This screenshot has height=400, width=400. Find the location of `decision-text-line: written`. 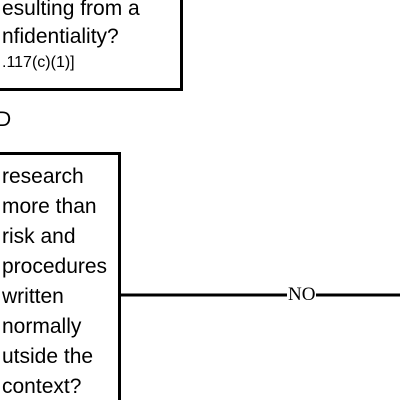

decision-text-line: written is located at coordinates (33, 296).